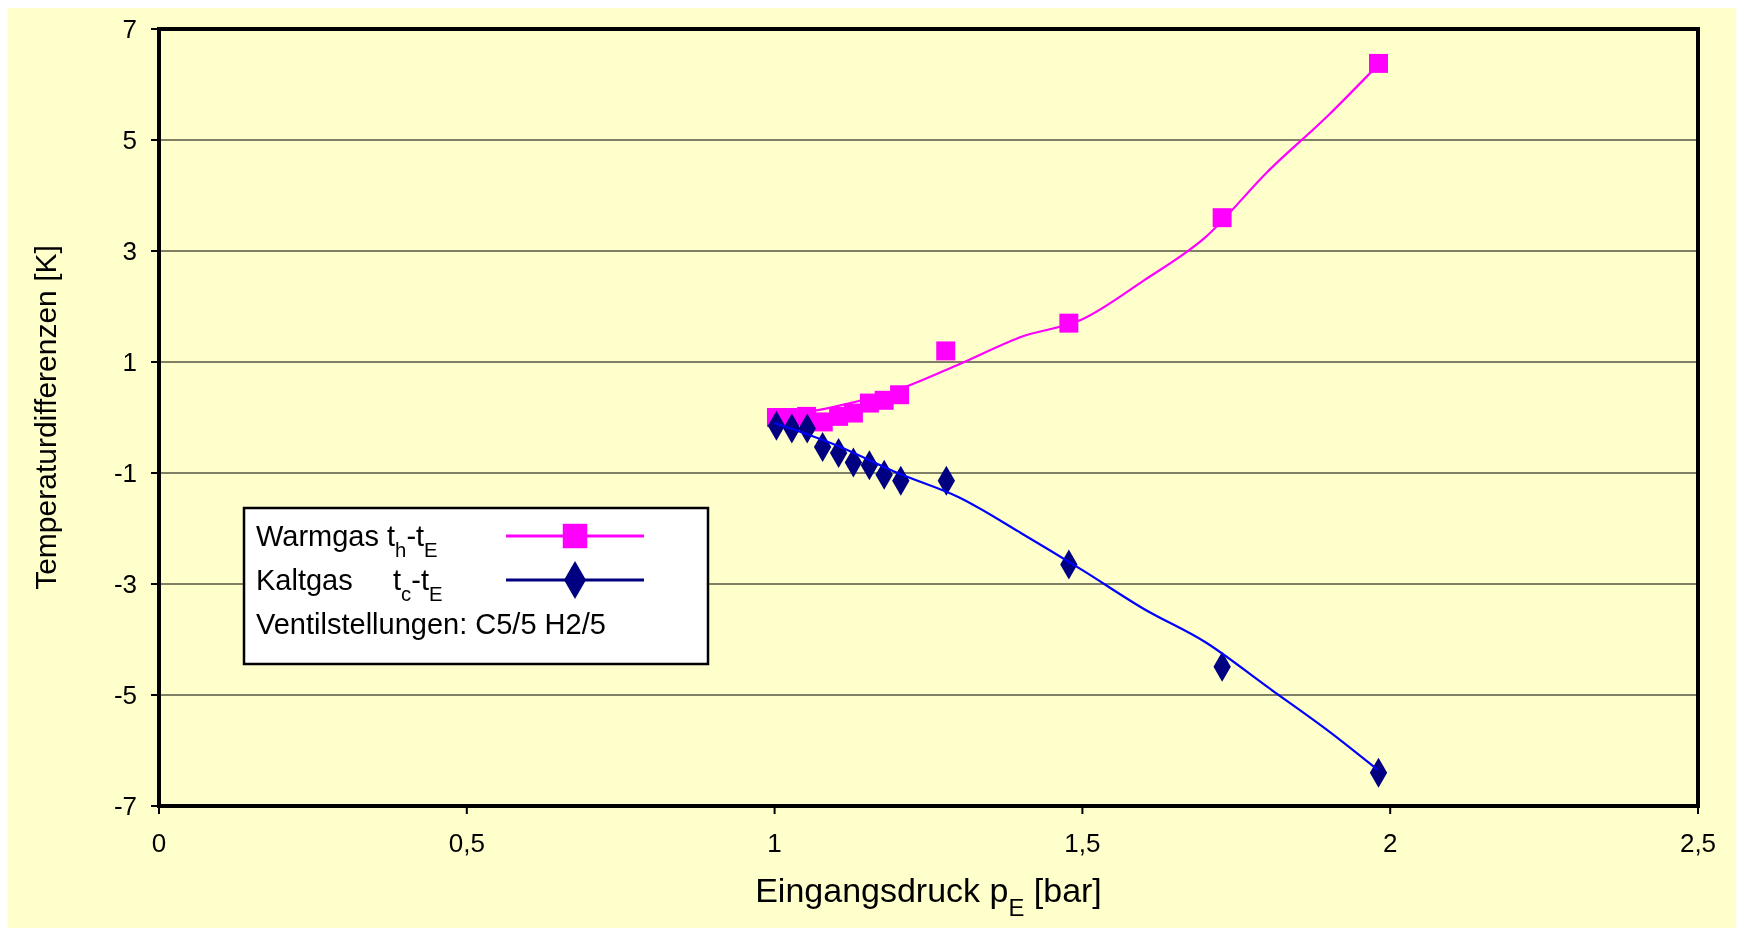  I want to click on y-tick-label: 5, so click(129, 140).